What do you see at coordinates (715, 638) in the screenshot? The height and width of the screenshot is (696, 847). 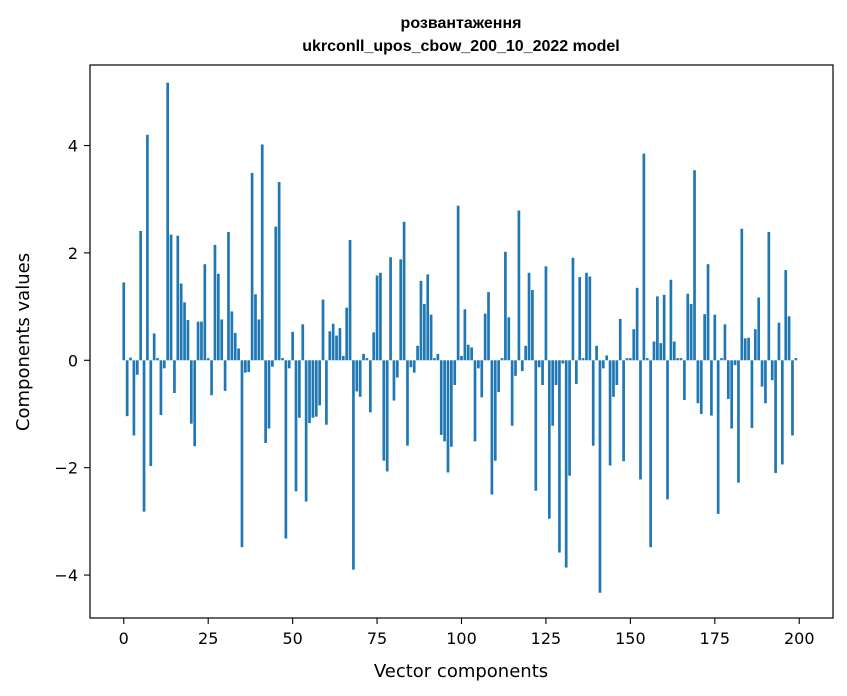 I see `x-tick-label: 175` at bounding box center [715, 638].